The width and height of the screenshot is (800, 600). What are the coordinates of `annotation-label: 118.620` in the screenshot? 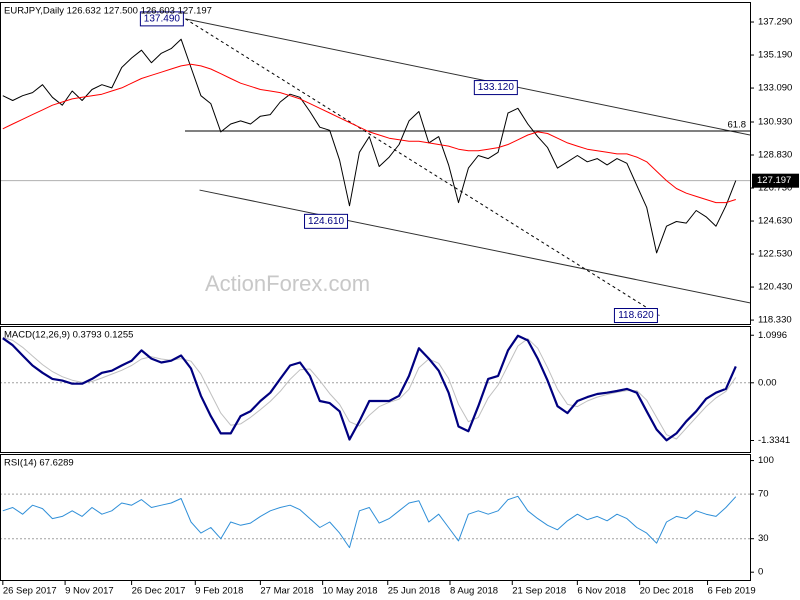 It's located at (636, 315).